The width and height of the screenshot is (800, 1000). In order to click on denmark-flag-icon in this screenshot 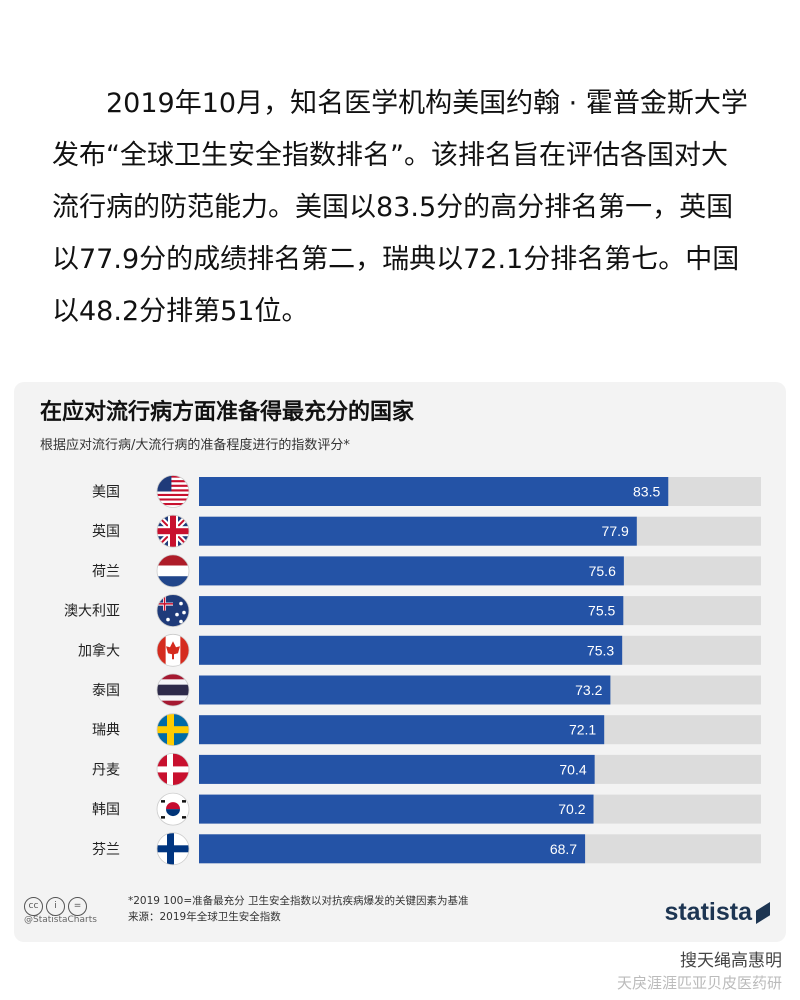, I will do `click(173, 769)`.